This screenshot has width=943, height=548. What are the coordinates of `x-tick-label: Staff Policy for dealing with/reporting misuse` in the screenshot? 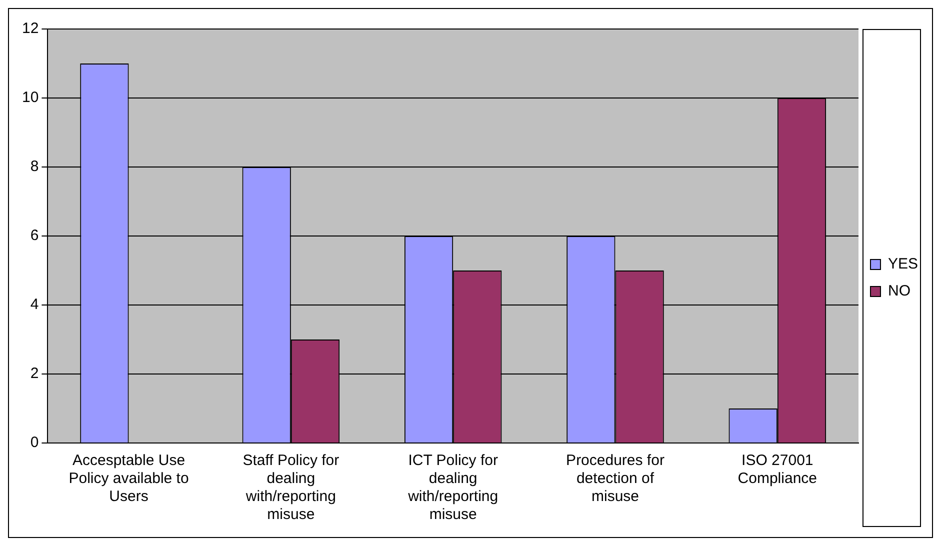 It's located at (291, 488).